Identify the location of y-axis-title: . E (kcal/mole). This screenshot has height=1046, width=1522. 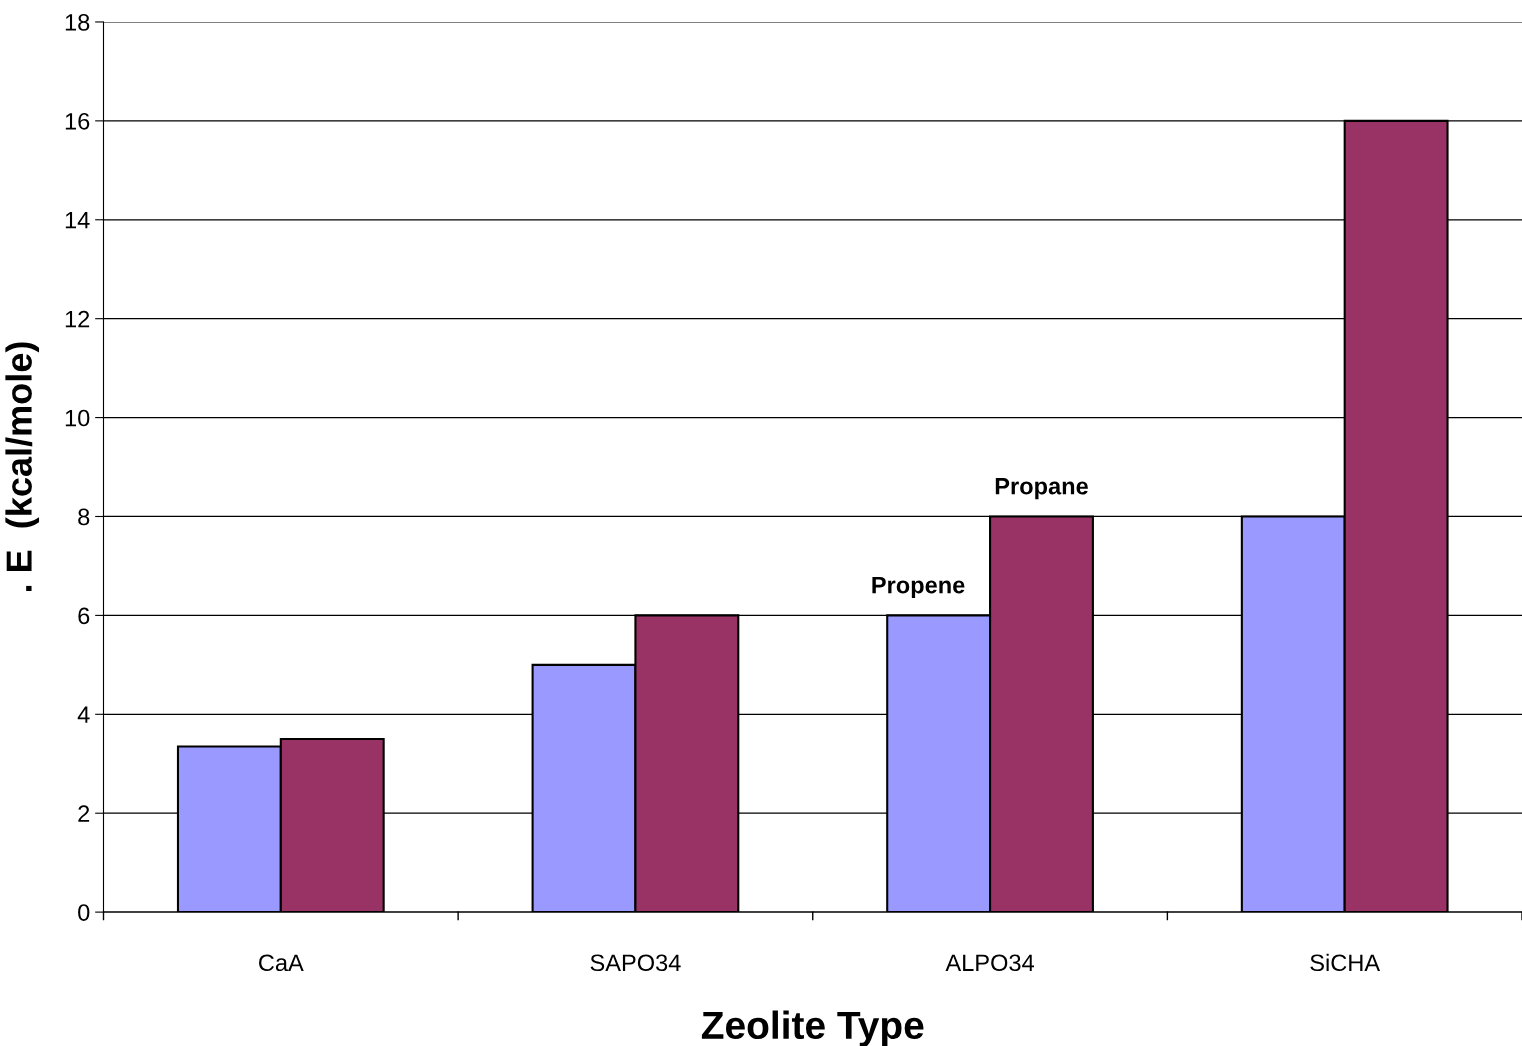
(22, 467).